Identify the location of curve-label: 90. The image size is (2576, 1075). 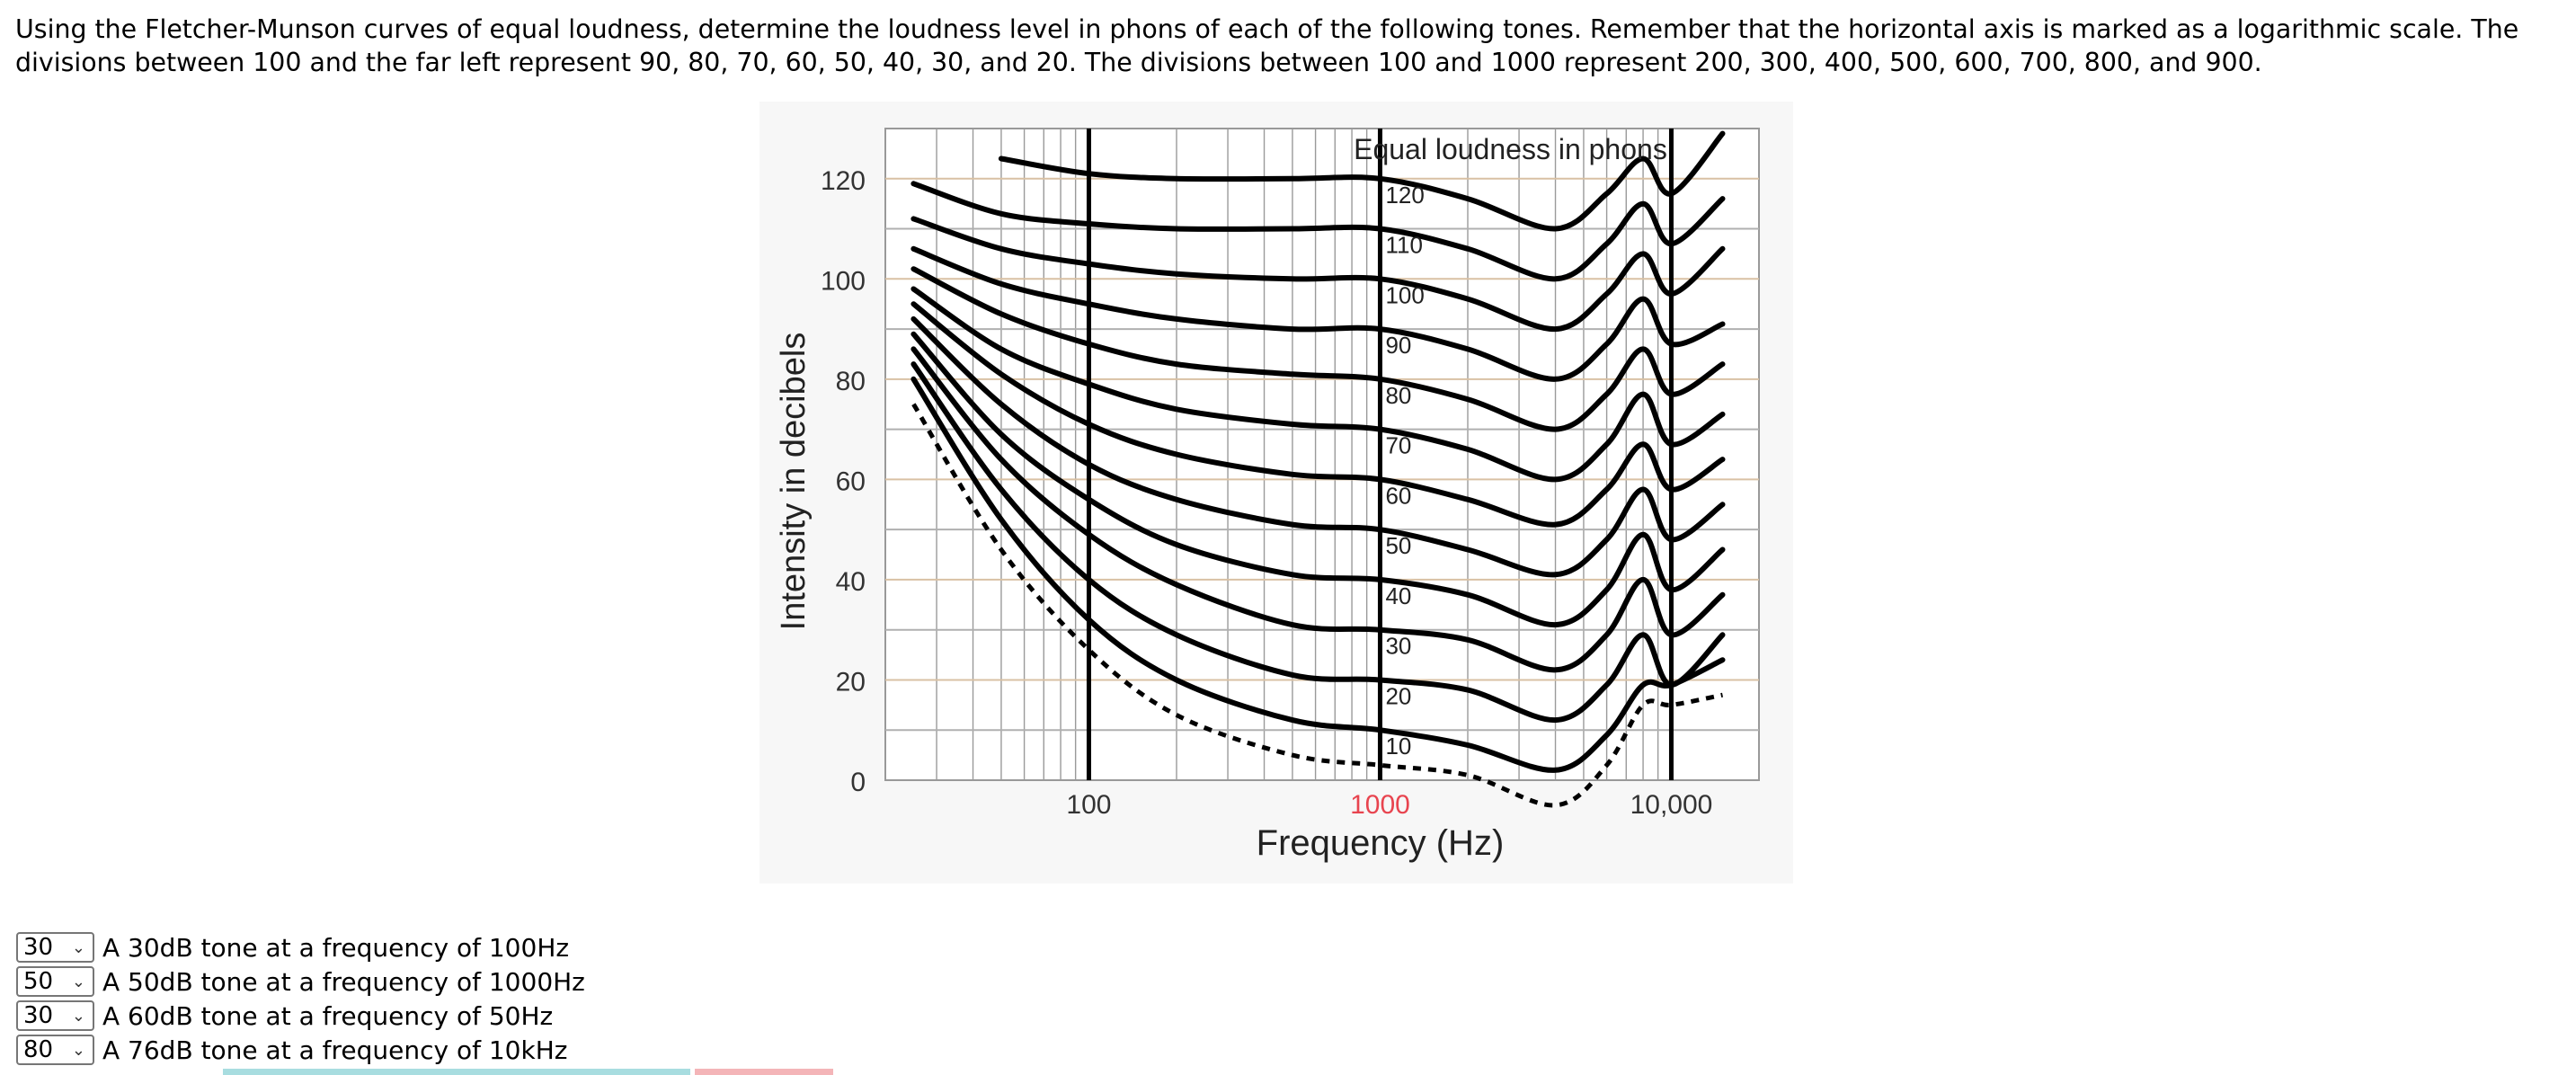
(1398, 346).